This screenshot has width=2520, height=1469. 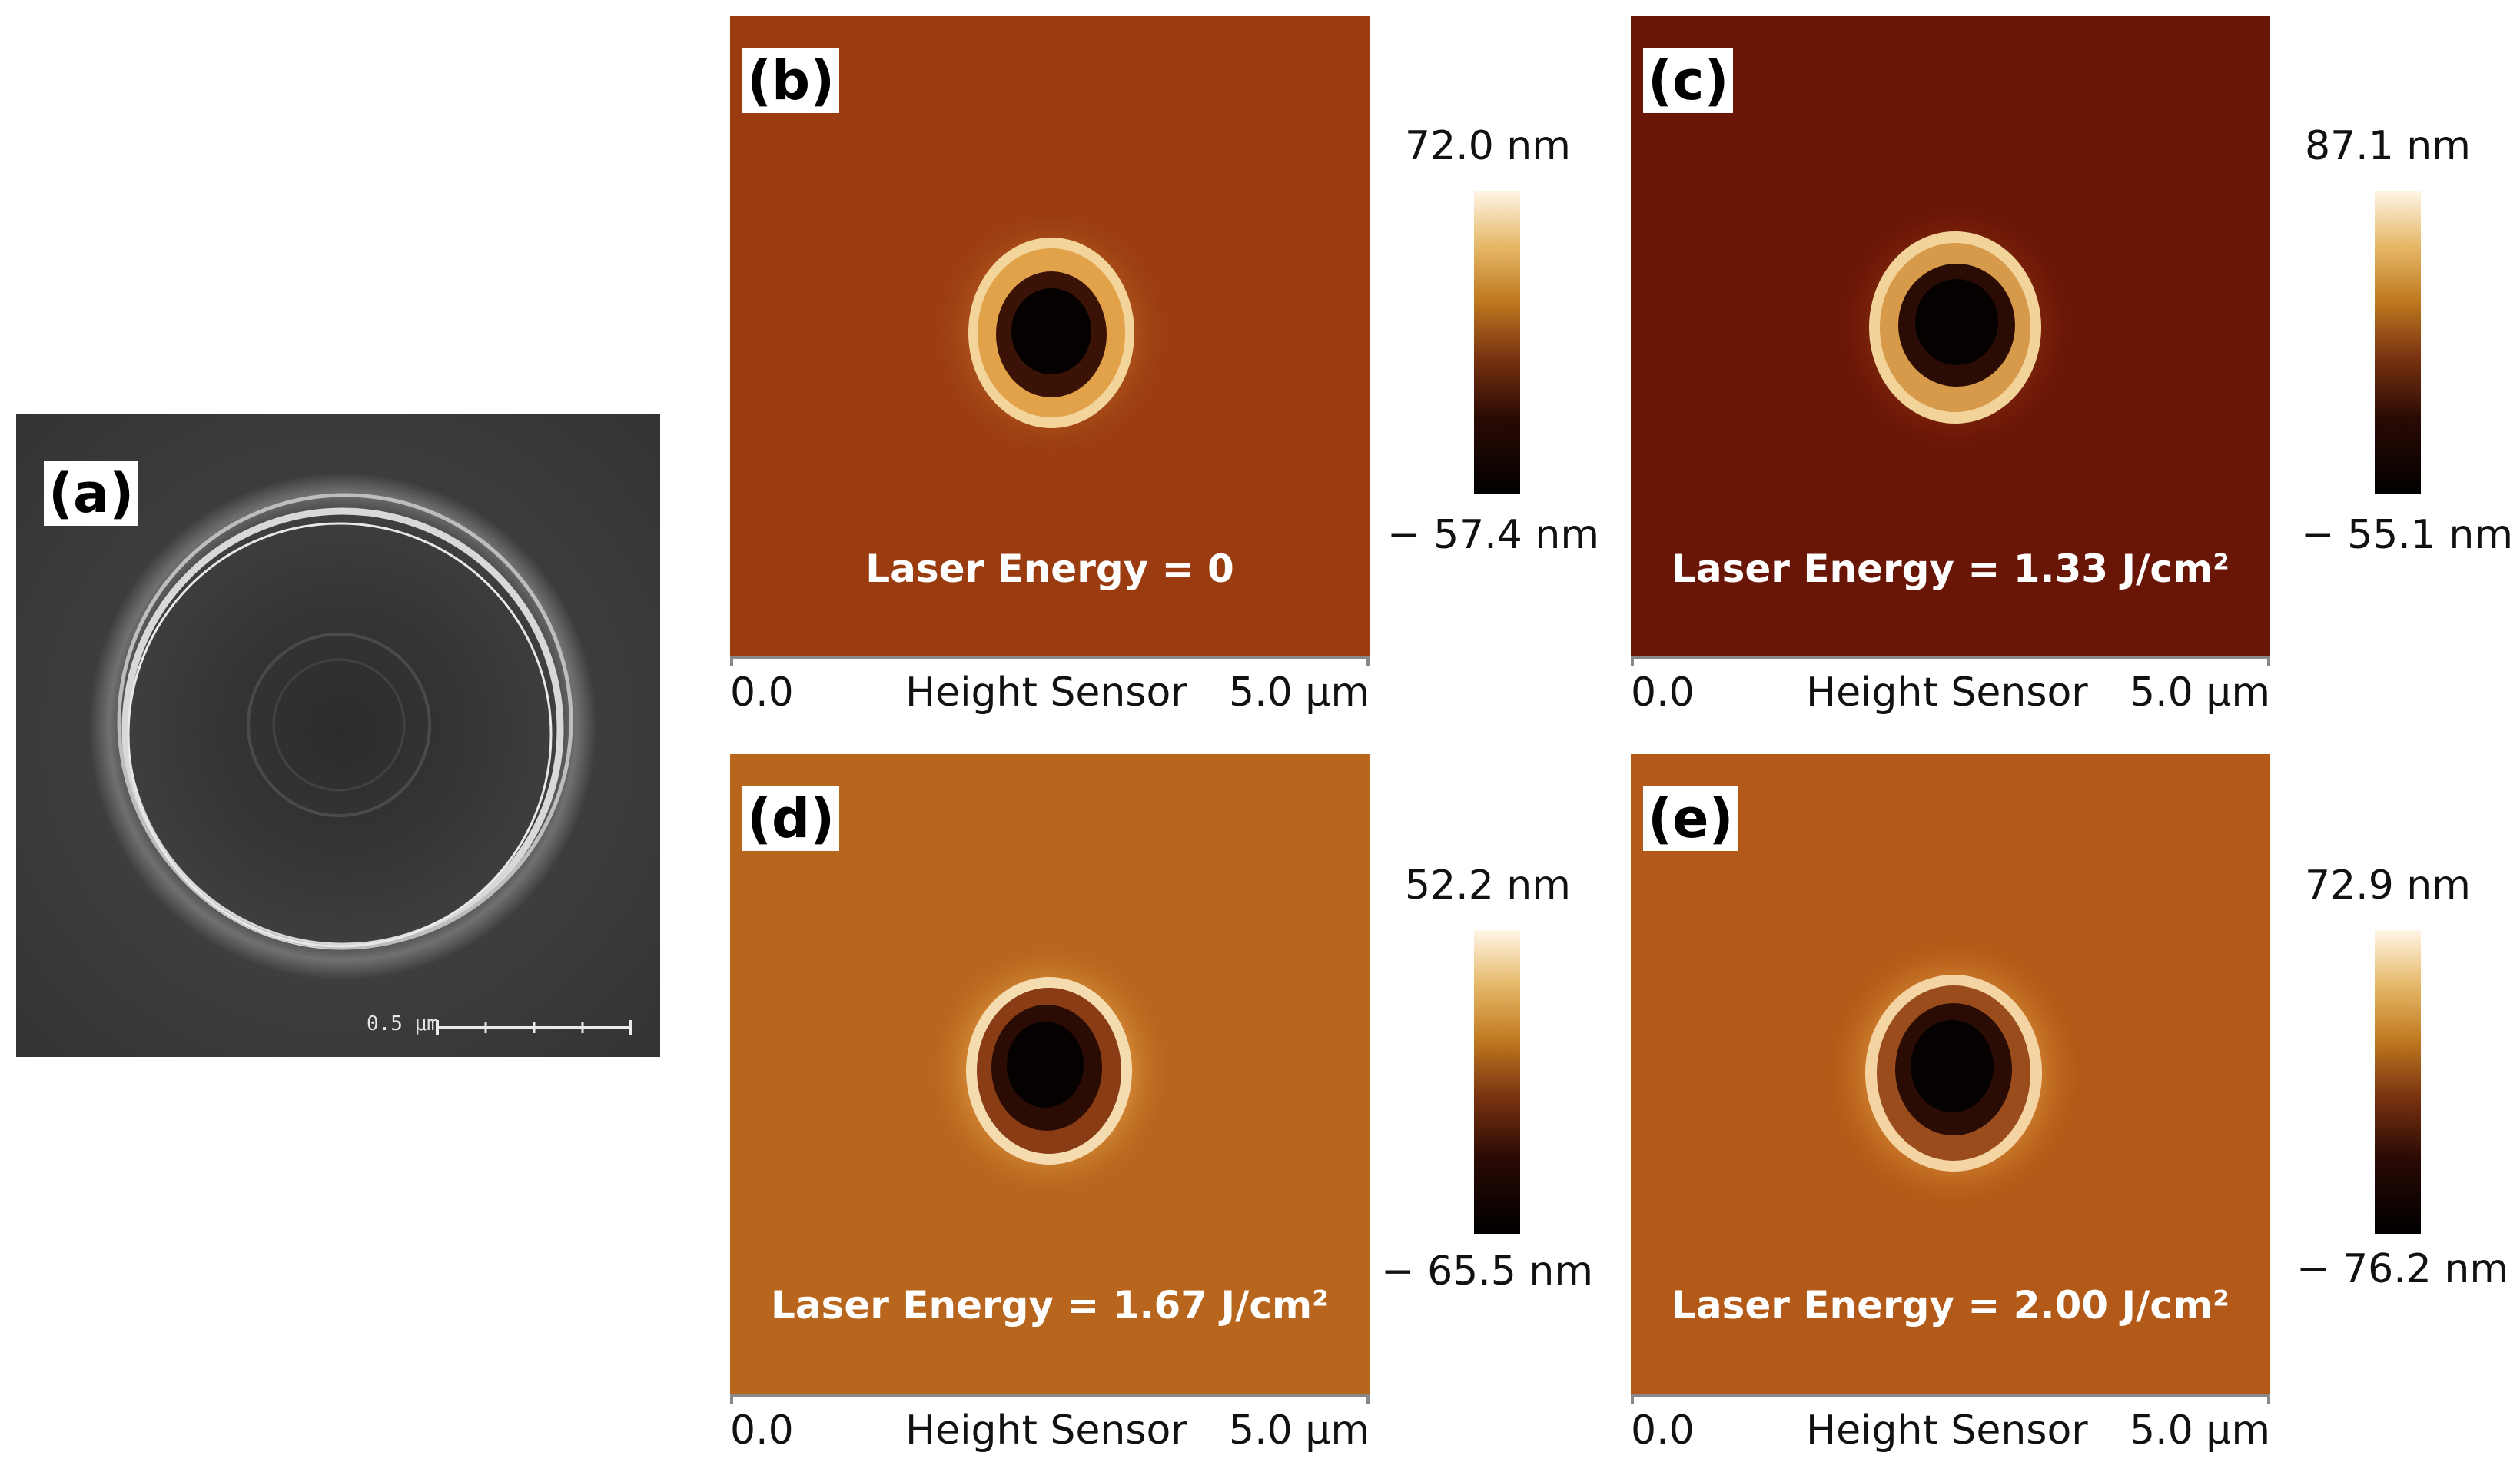 What do you see at coordinates (2408, 535) in the screenshot?
I see `colorbar-min-c: − 55.1 nm` at bounding box center [2408, 535].